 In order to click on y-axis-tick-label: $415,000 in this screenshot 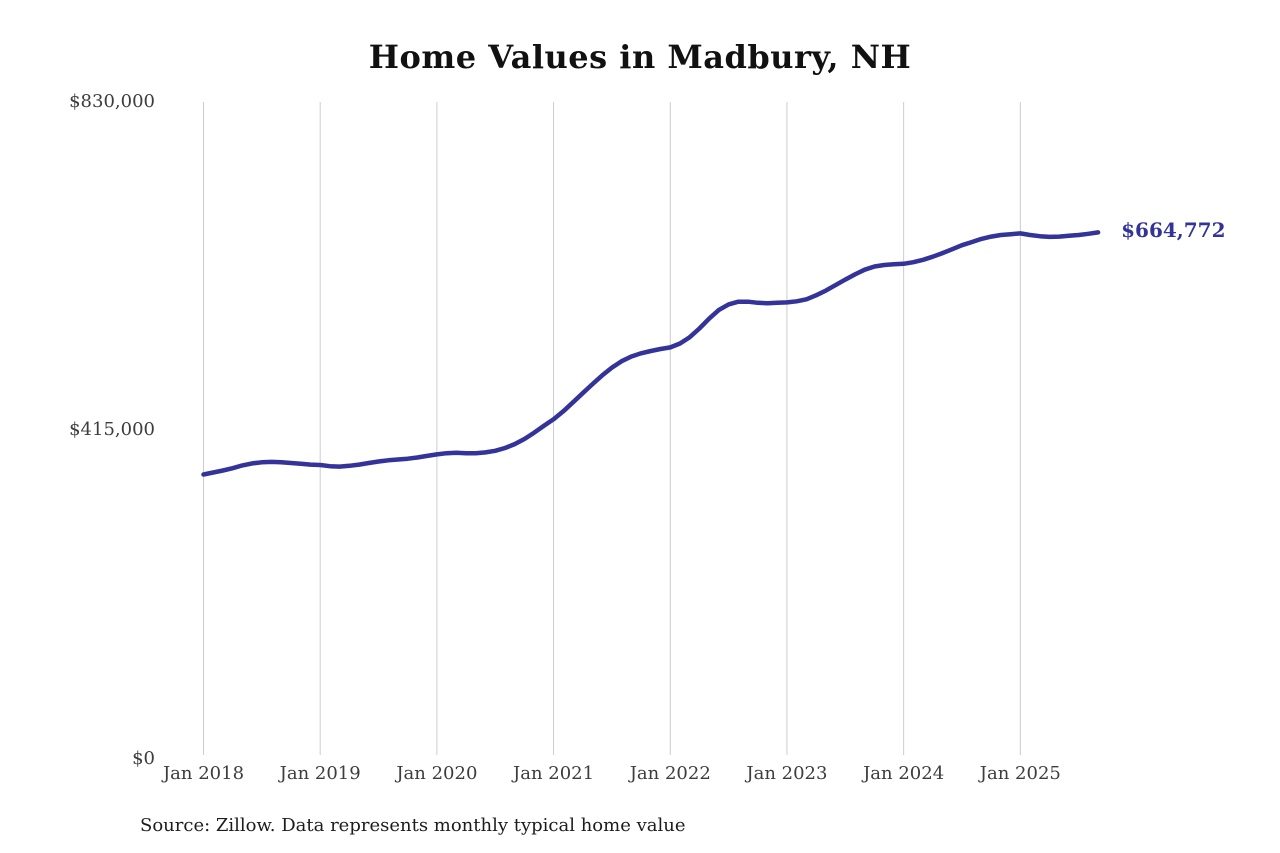, I will do `click(112, 429)`.